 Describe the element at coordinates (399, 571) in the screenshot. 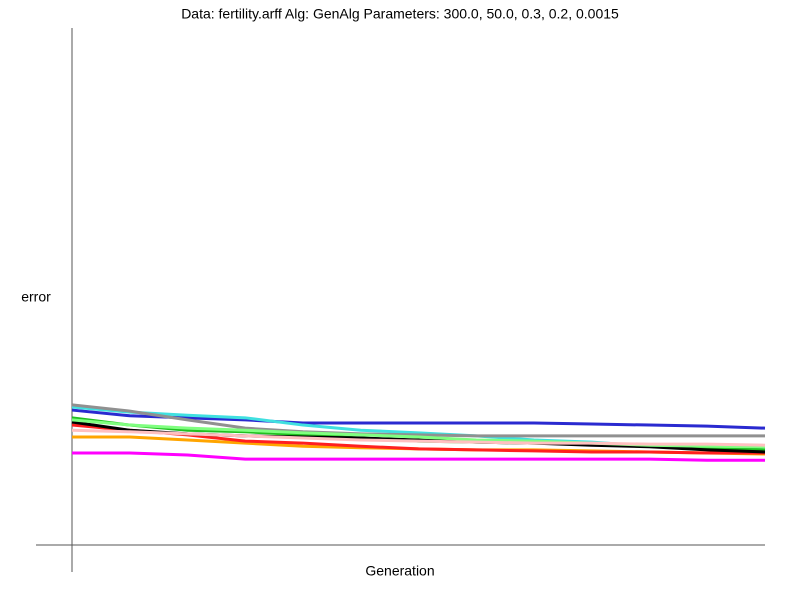

I see `x-axis-label: Generation` at that location.